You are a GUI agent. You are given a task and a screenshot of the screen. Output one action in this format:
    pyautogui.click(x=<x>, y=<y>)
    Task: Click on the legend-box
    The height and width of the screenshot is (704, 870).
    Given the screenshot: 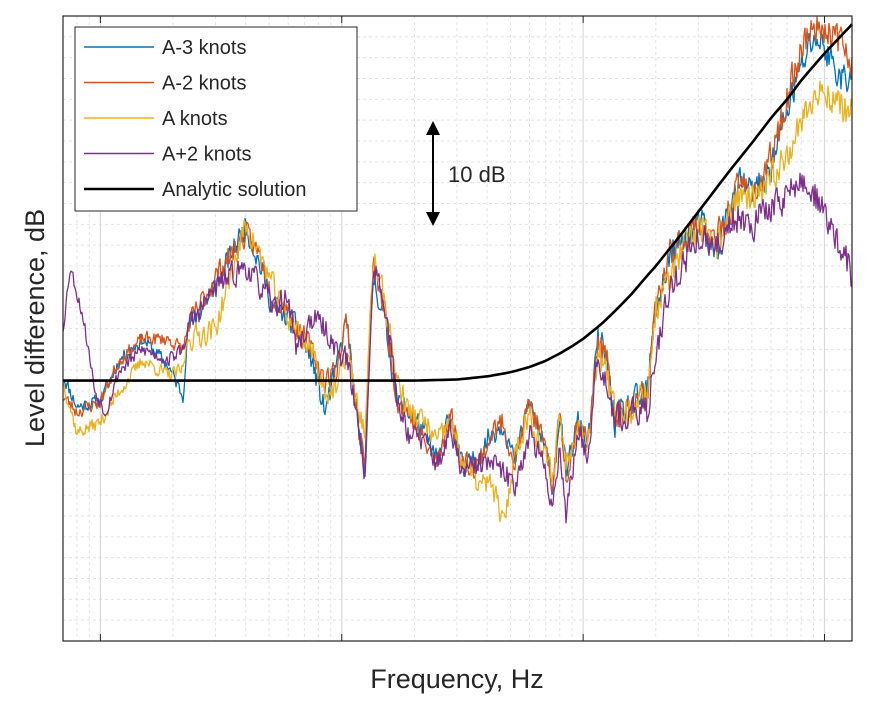 What is the action you would take?
    pyautogui.click(x=216, y=119)
    